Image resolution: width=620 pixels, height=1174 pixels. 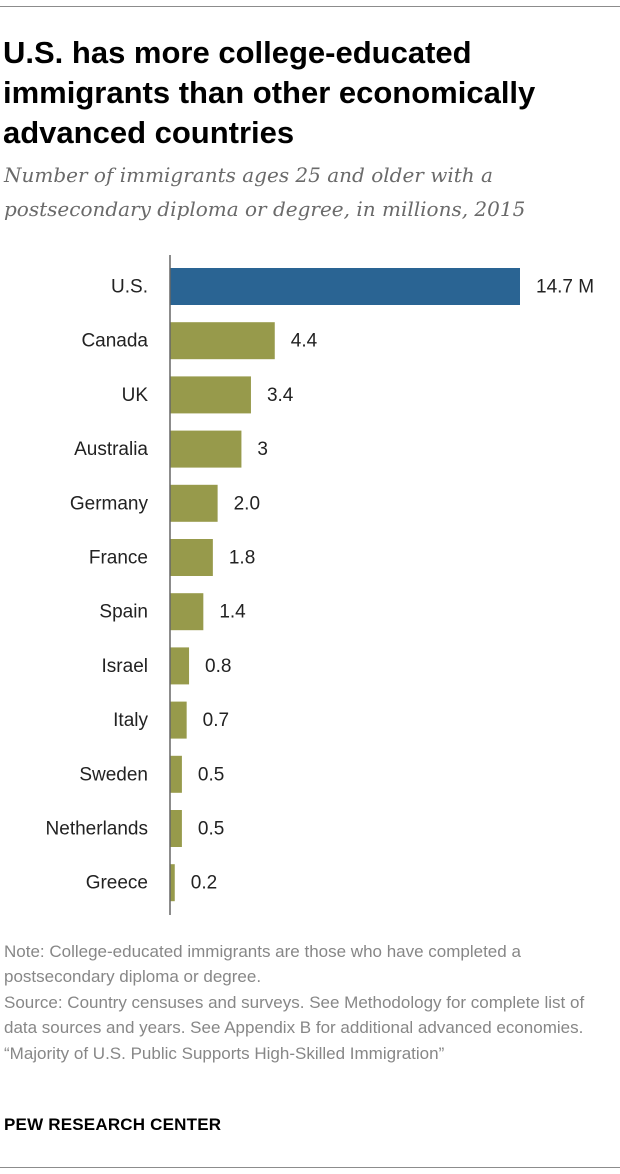 What do you see at coordinates (211, 774) in the screenshot?
I see `value-label-sweden: 0.5` at bounding box center [211, 774].